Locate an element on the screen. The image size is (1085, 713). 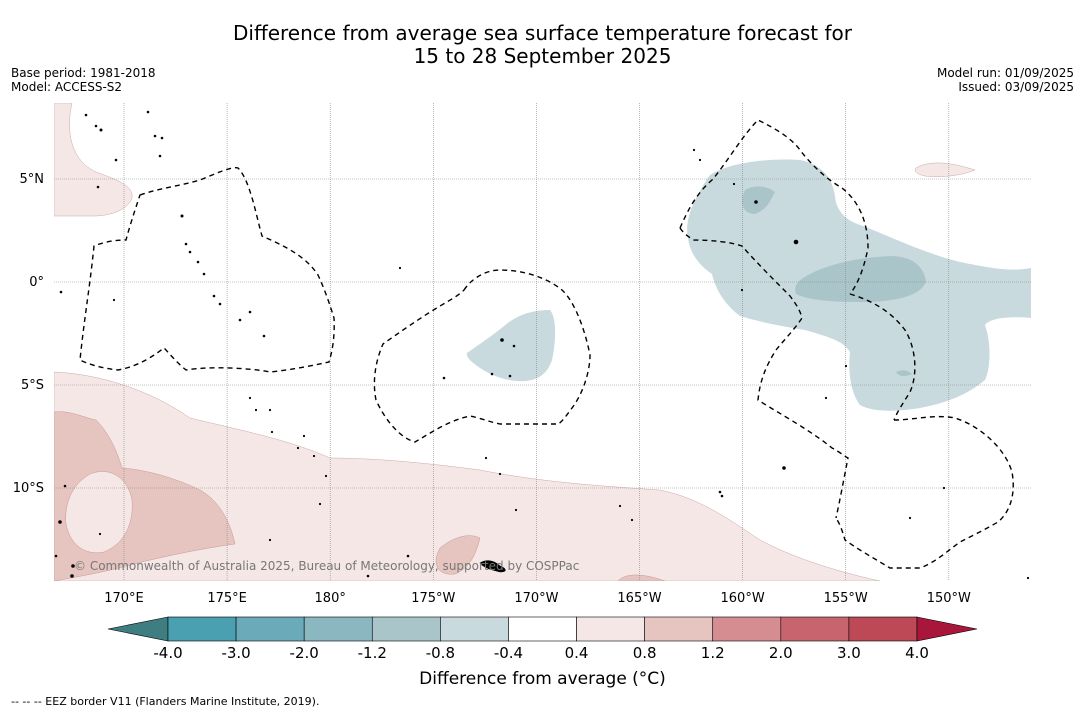
longitude-label: 180° is located at coordinates (330, 598).